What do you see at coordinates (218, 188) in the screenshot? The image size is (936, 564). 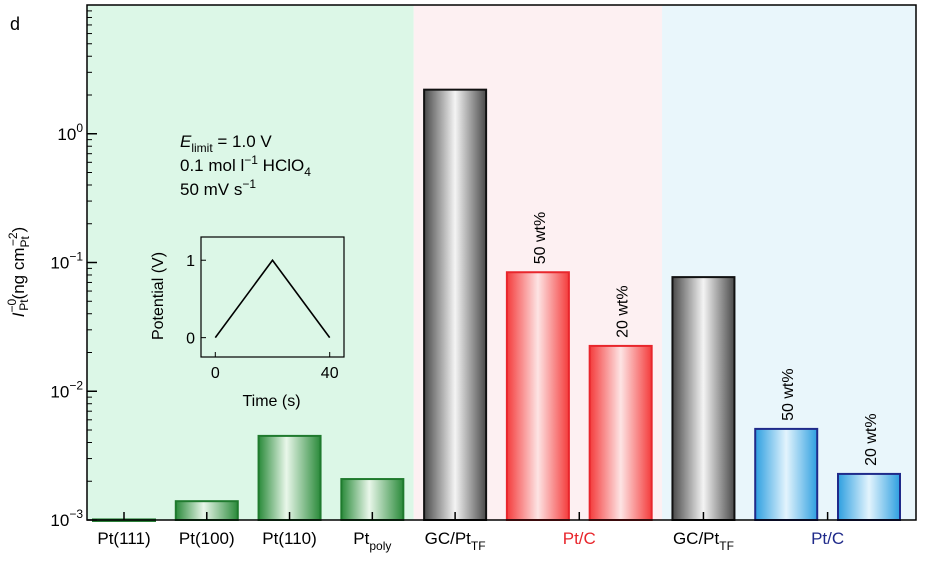 I see `condition-line-3: 50 mV s−1` at bounding box center [218, 188].